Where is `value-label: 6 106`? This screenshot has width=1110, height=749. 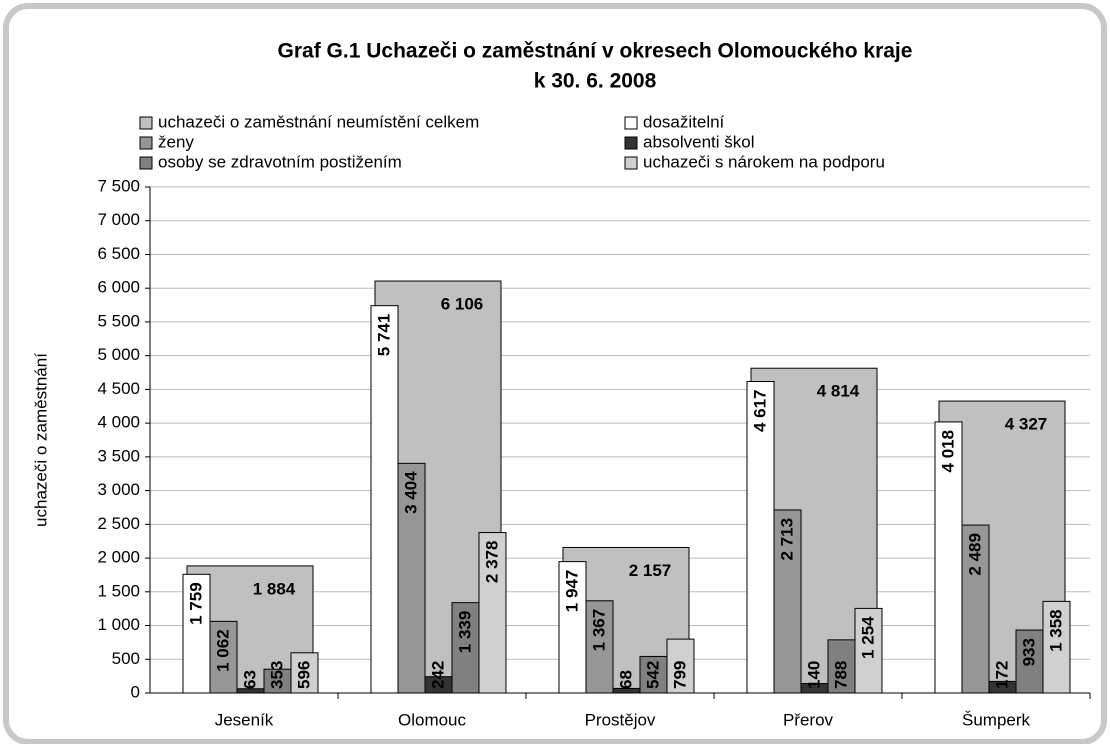
value-label: 6 106 is located at coordinates (462, 304).